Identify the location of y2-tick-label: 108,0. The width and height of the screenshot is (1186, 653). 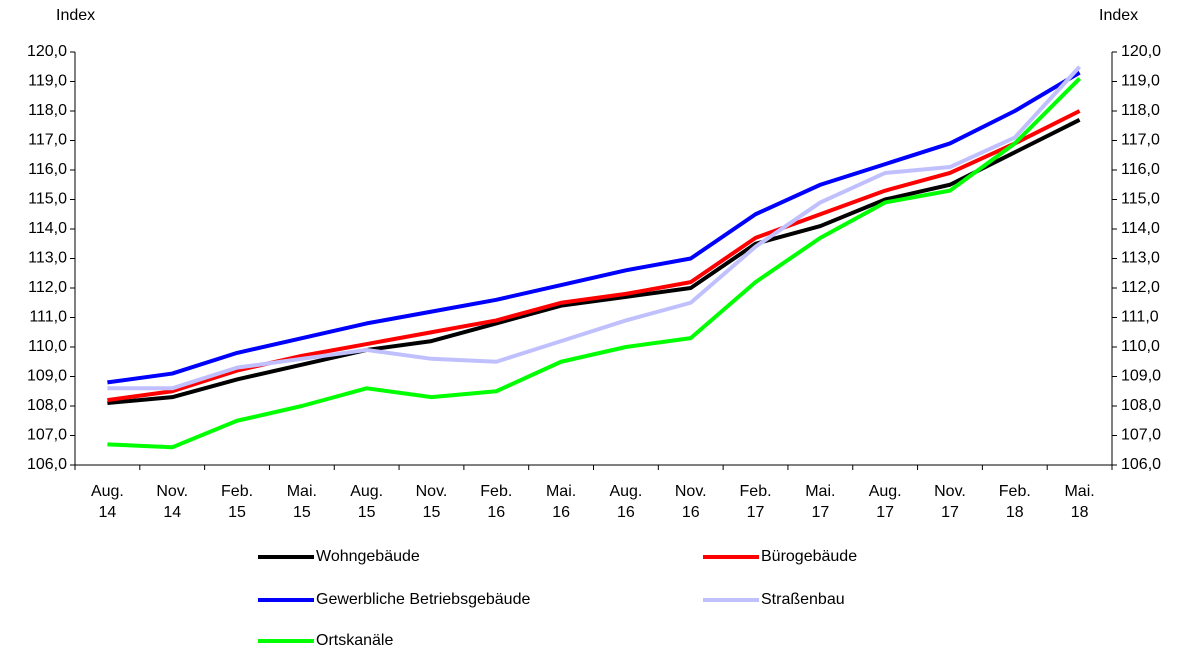
(1141, 405).